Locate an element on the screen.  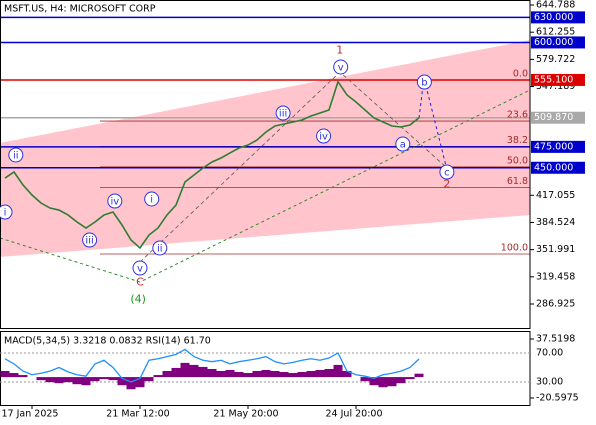
price-label: 600.000 is located at coordinates (553, 42).